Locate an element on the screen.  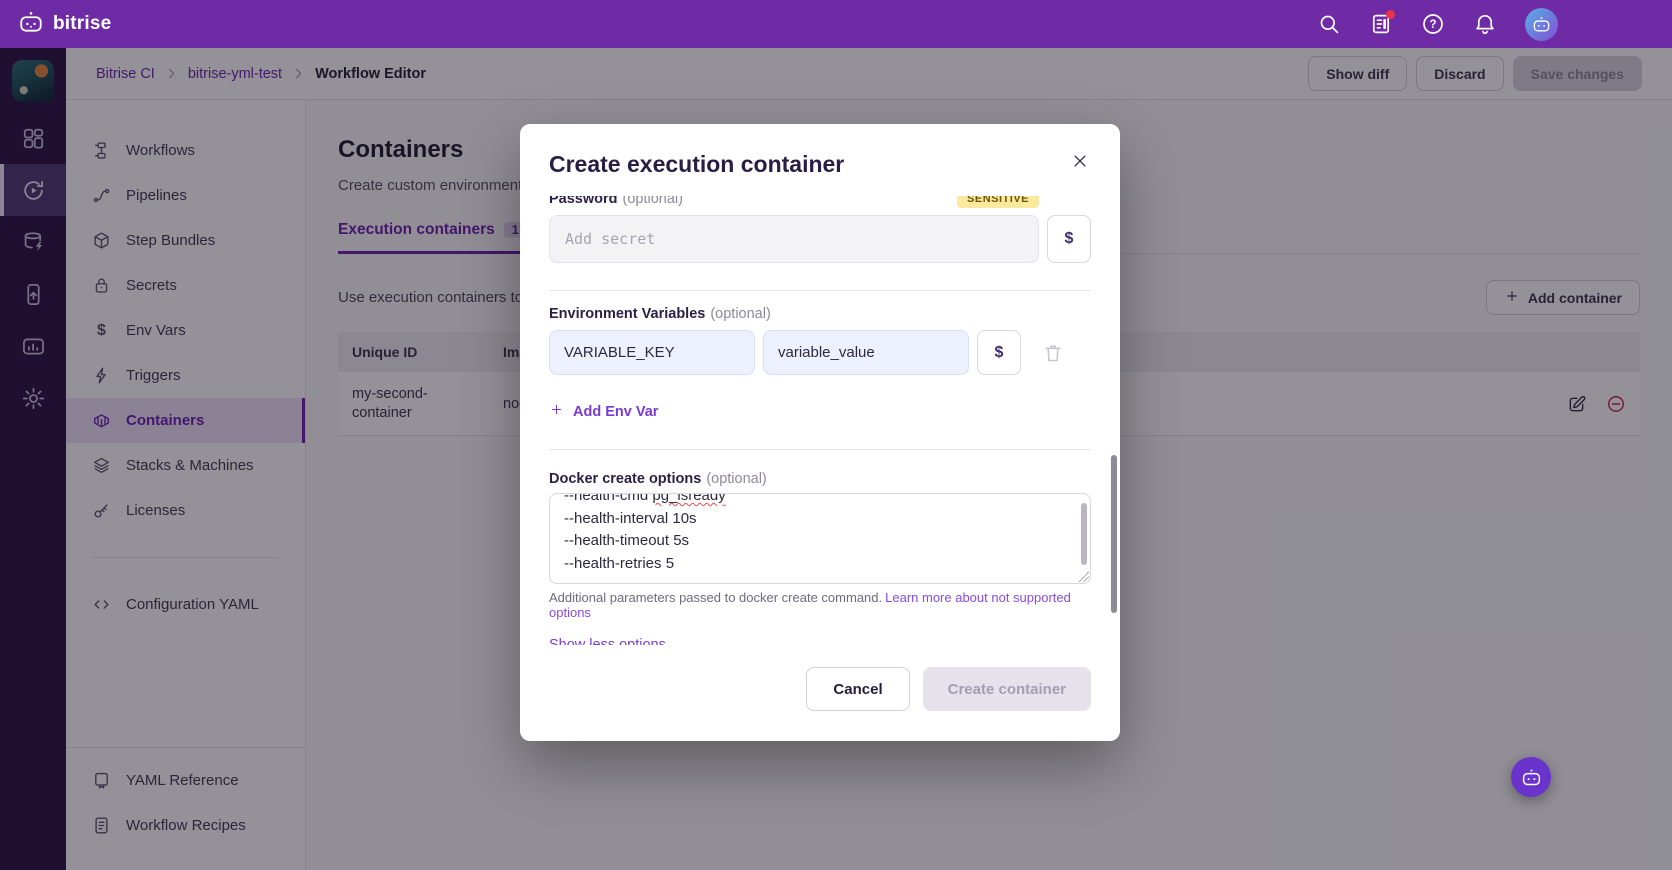
notifications-bell-icon is located at coordinates (1485, 24).